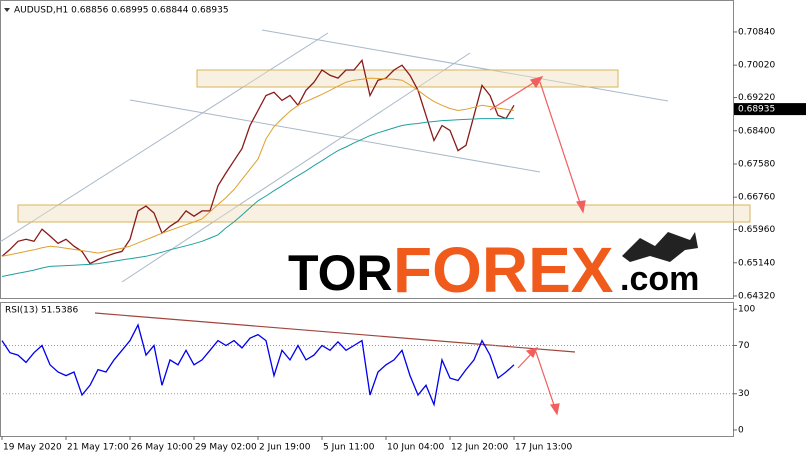 The image size is (808, 458). I want to click on rsi-trend-line, so click(335, 332).